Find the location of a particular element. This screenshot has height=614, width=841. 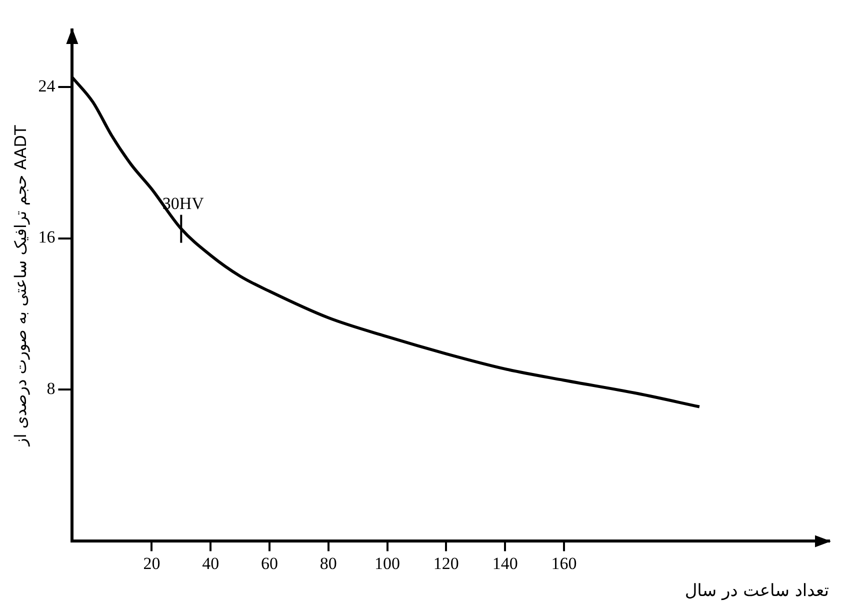

x-tick-label: 160 is located at coordinates (564, 563).